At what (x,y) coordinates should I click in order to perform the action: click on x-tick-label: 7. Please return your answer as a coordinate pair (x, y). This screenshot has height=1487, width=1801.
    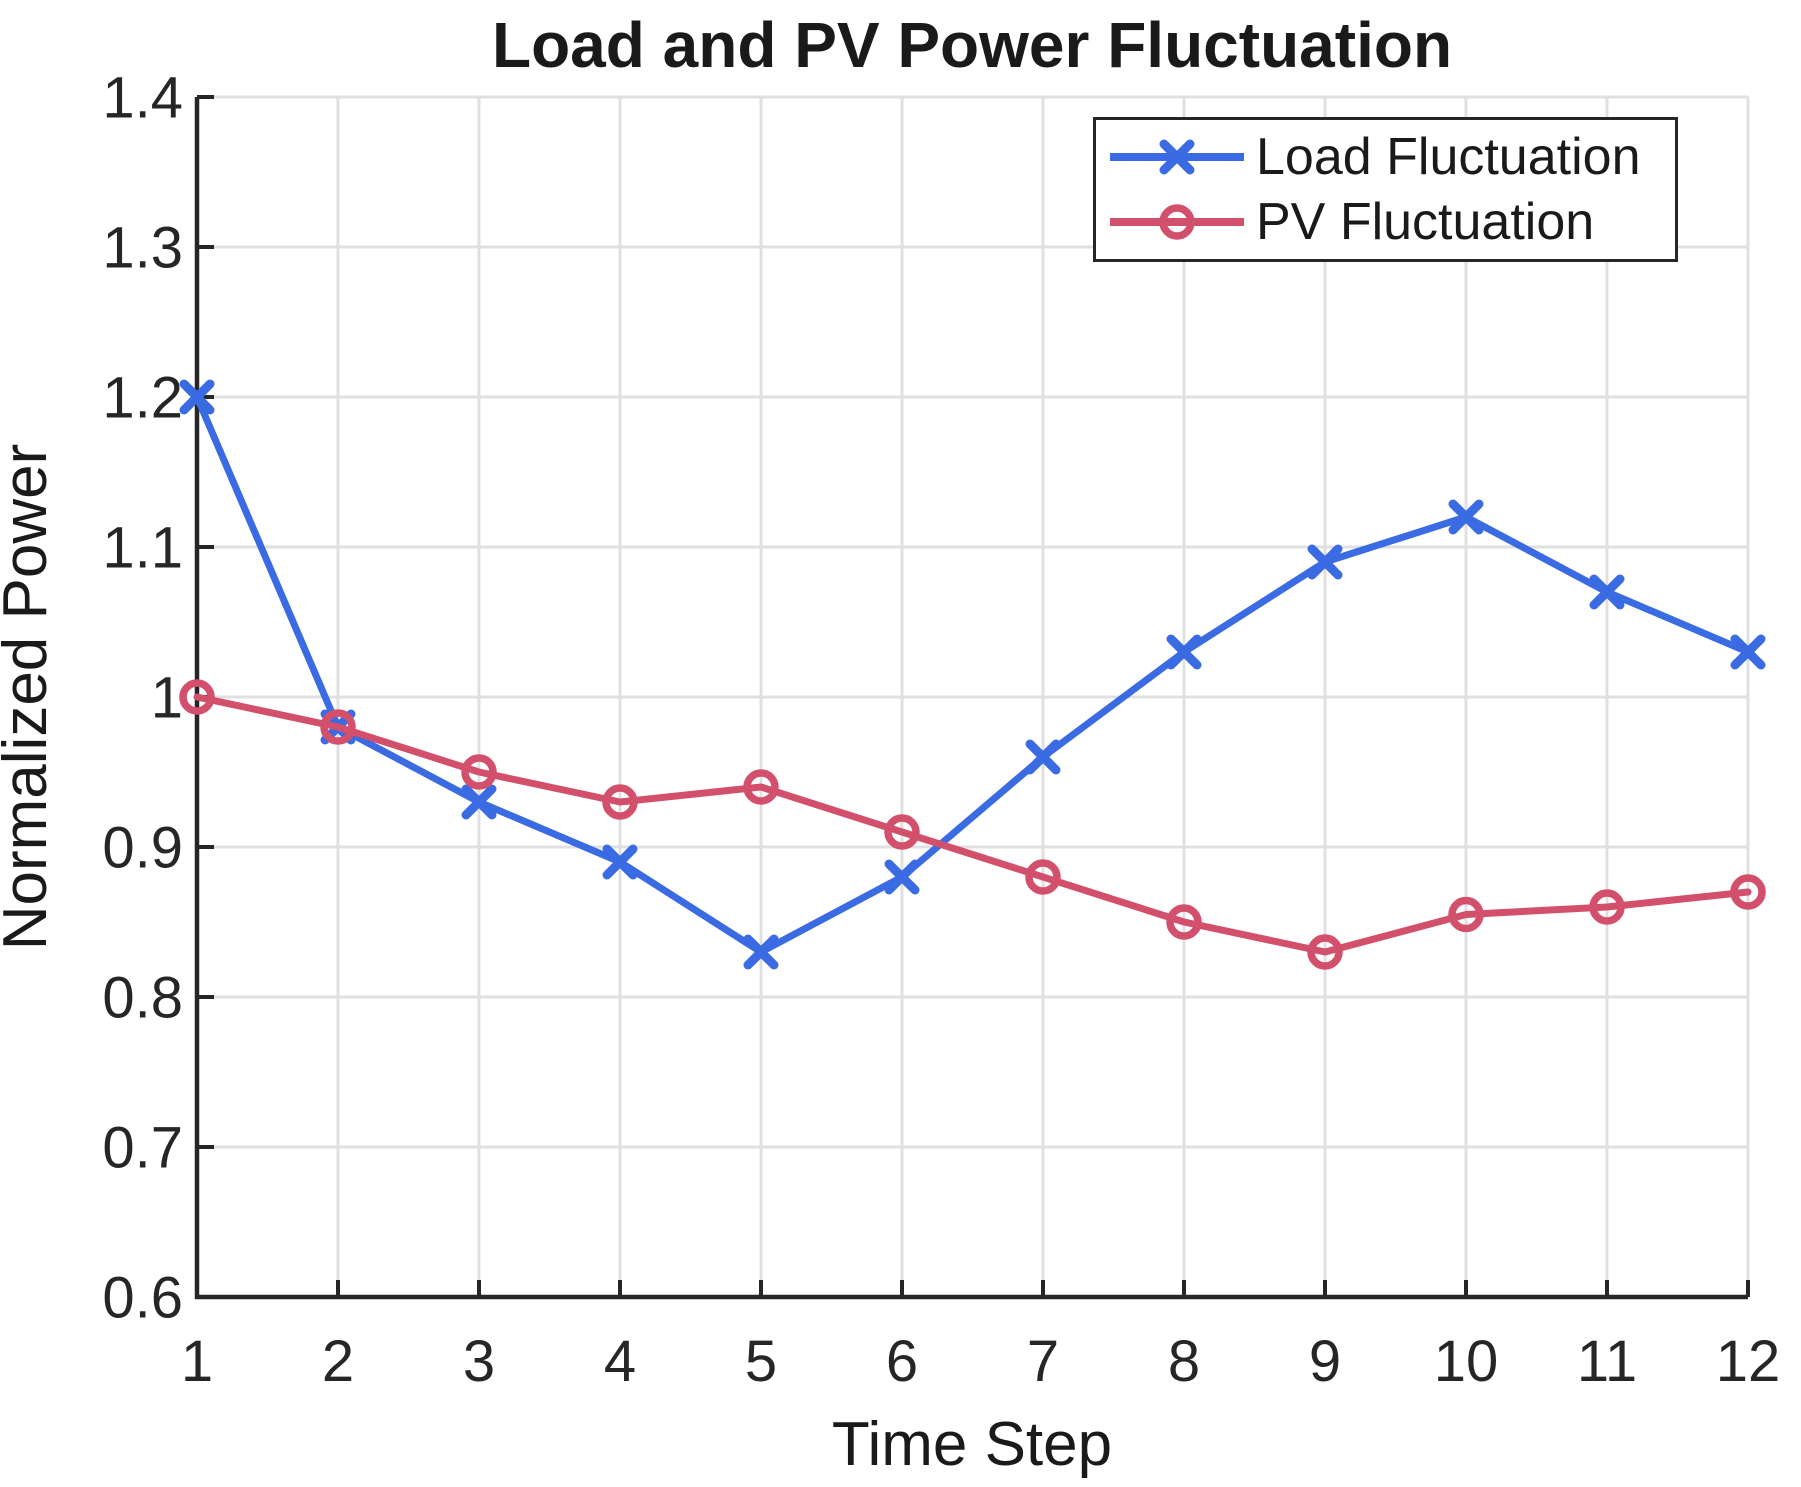
    Looking at the image, I should click on (1043, 1361).